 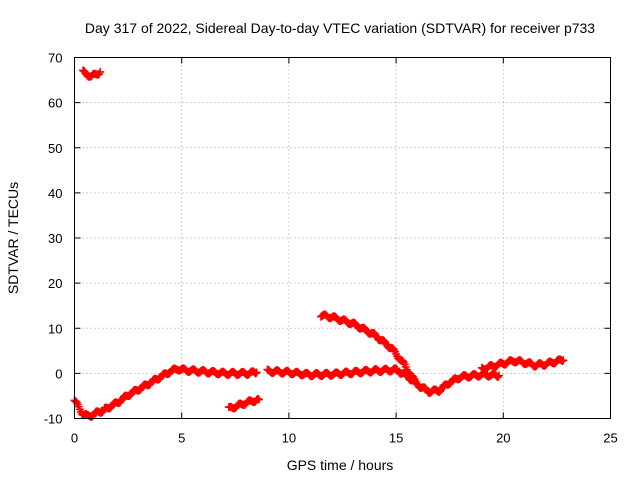 What do you see at coordinates (55, 148) in the screenshot?
I see `y-tick-label: 50` at bounding box center [55, 148].